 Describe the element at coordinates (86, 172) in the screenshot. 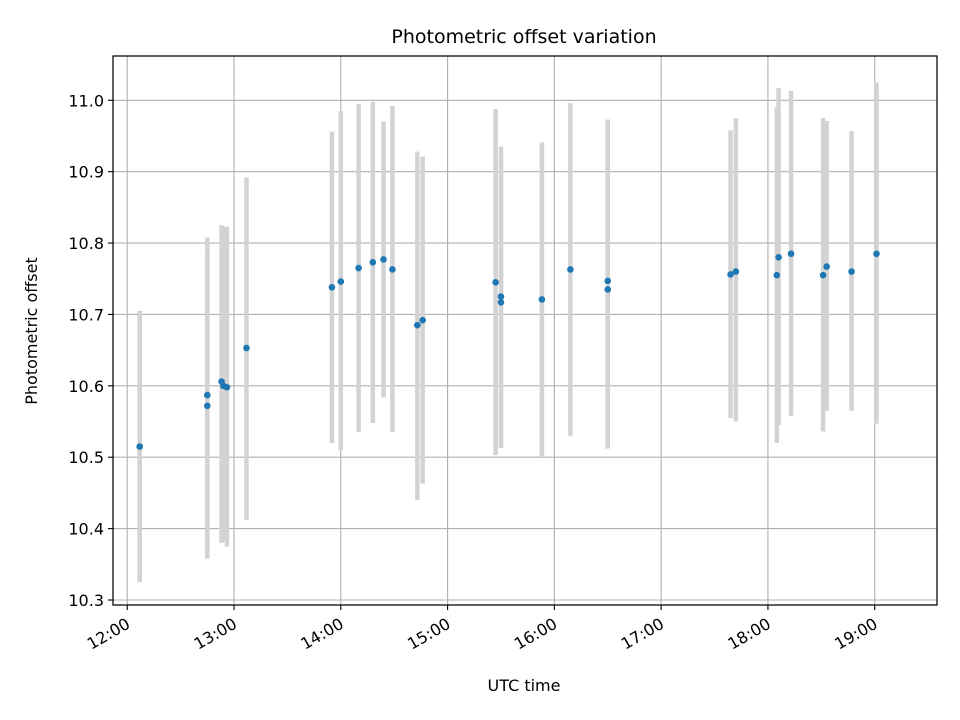

I see `y-tick-label: 10.9` at that location.